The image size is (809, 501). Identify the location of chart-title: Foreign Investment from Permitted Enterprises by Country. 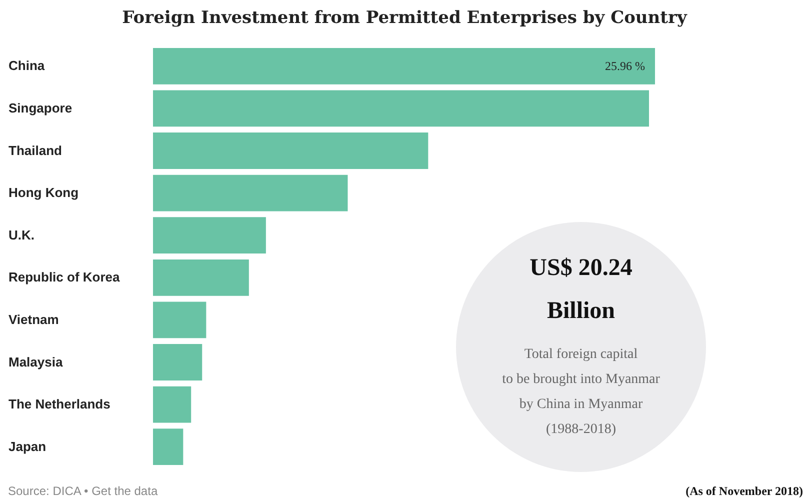
(404, 18).